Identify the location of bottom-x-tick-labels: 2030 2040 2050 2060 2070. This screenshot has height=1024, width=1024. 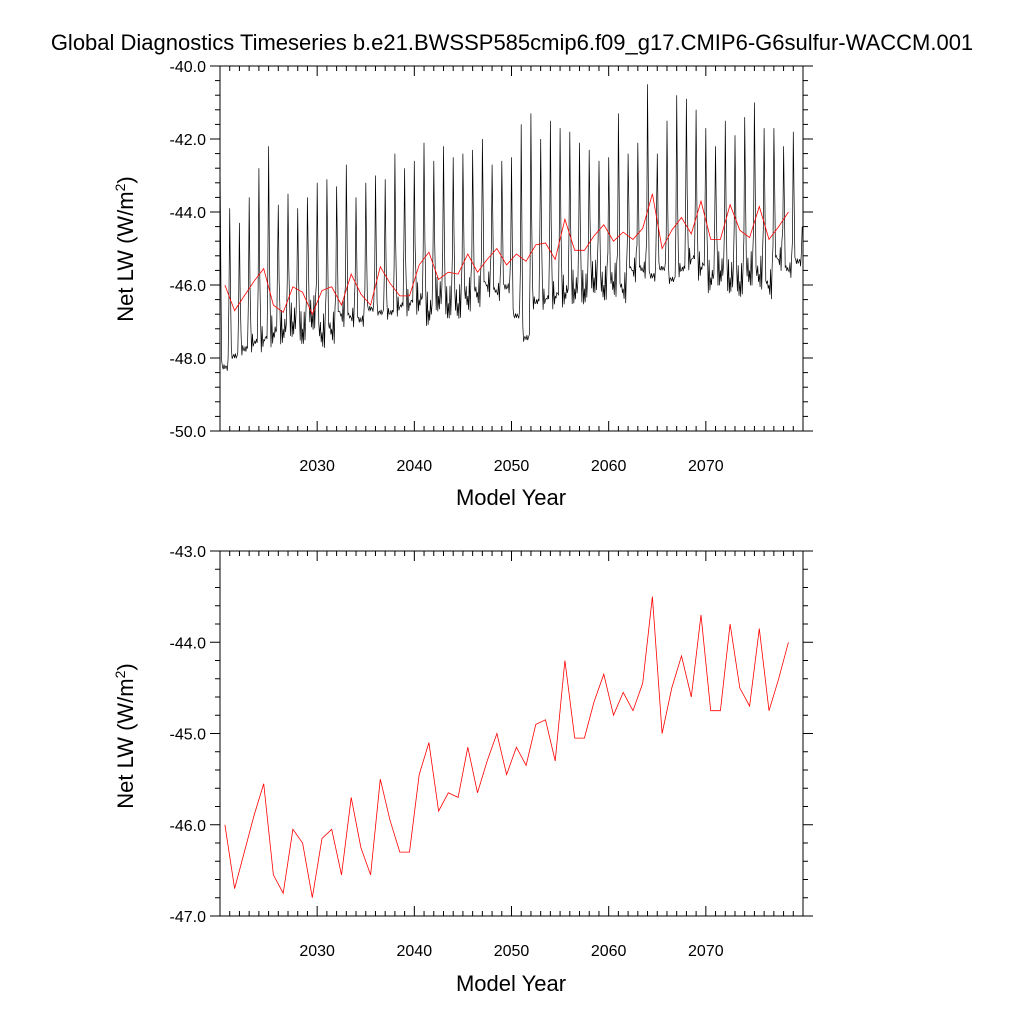
(511, 951).